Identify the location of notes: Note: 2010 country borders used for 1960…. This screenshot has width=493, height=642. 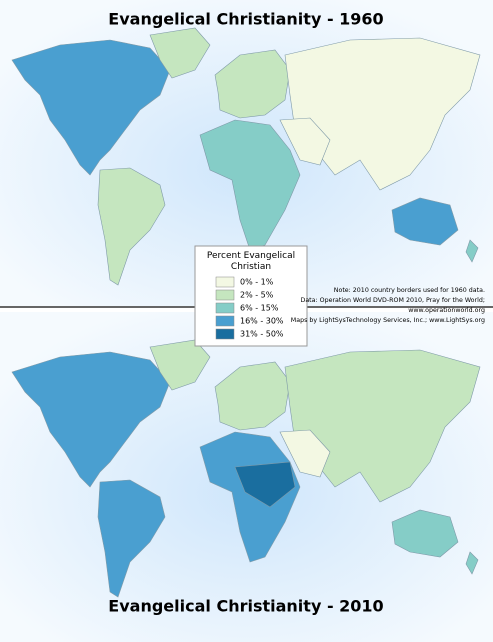
(388, 305).